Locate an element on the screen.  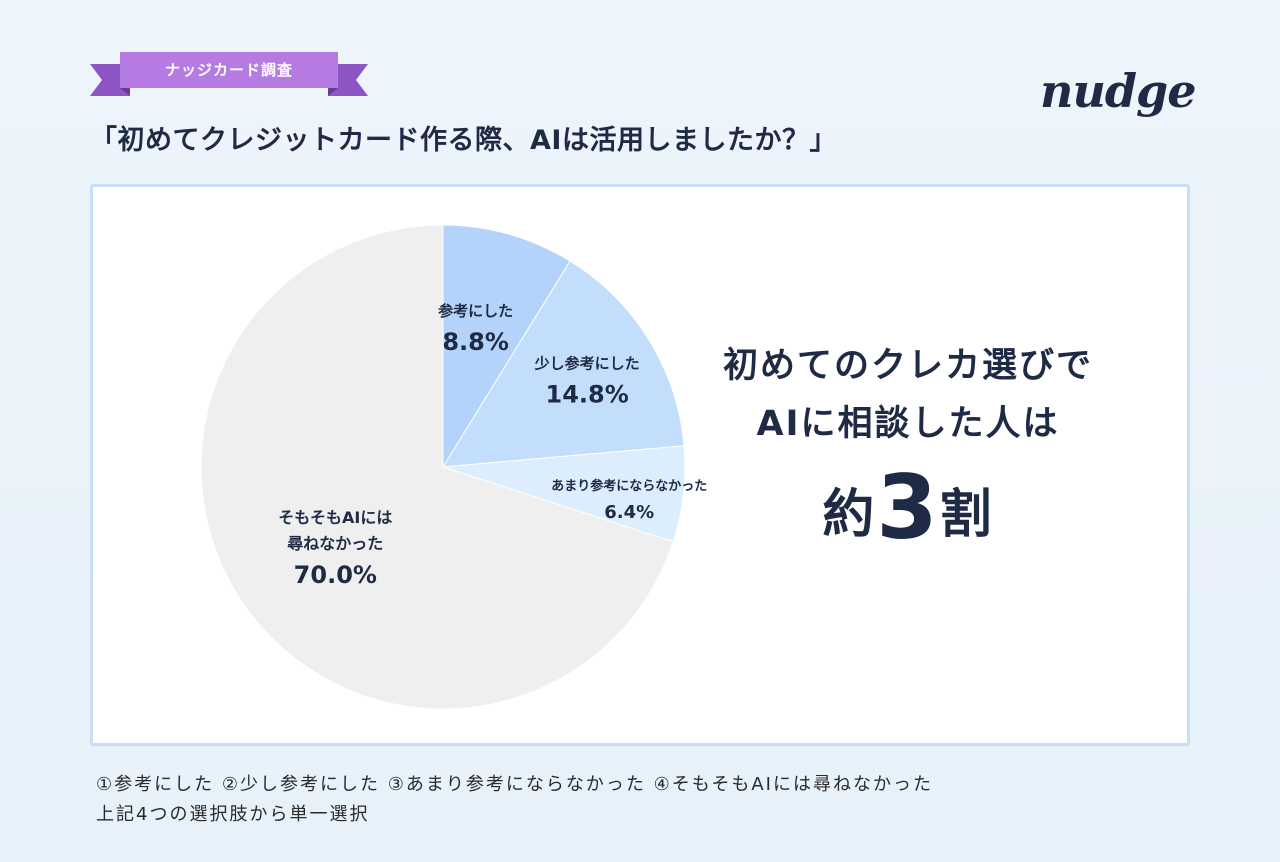
ribbon-shape is located at coordinates (229, 74).